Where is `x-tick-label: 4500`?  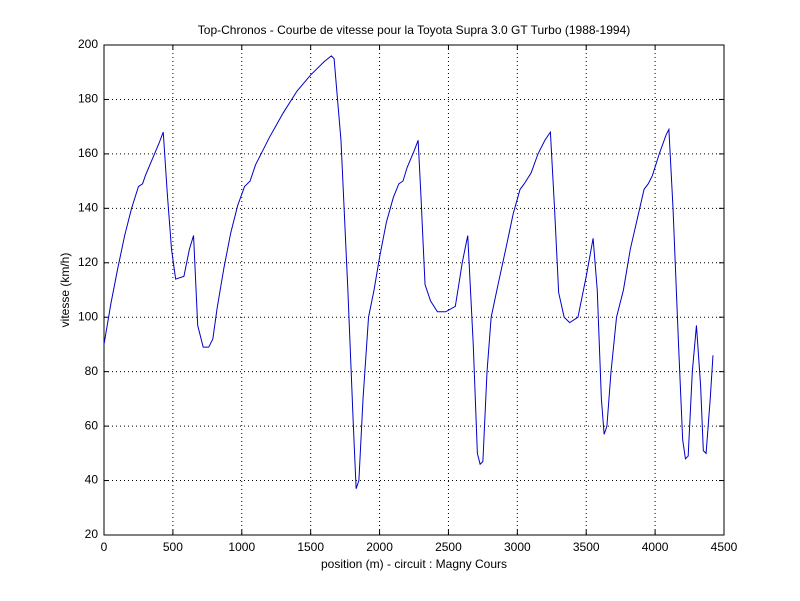 x-tick-label: 4500 is located at coordinates (724, 547).